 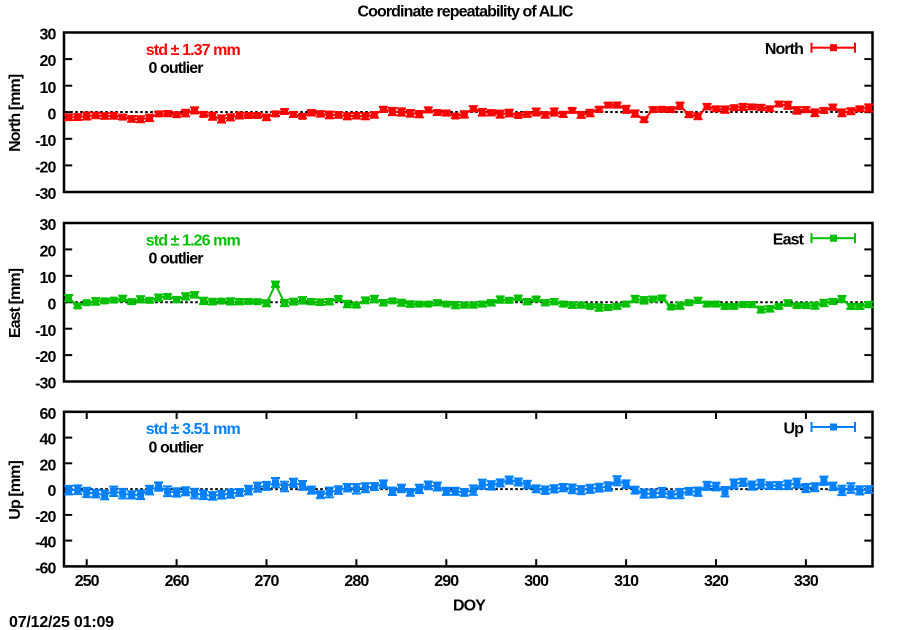 I want to click on svg-text: std ± 1.37 mm, so click(x=193, y=50).